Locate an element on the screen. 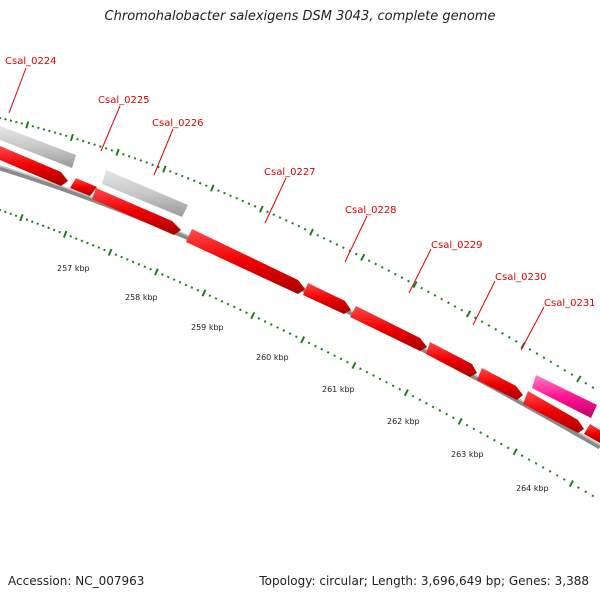  gene-label-csal-0227: Csal_0227 is located at coordinates (290, 195).